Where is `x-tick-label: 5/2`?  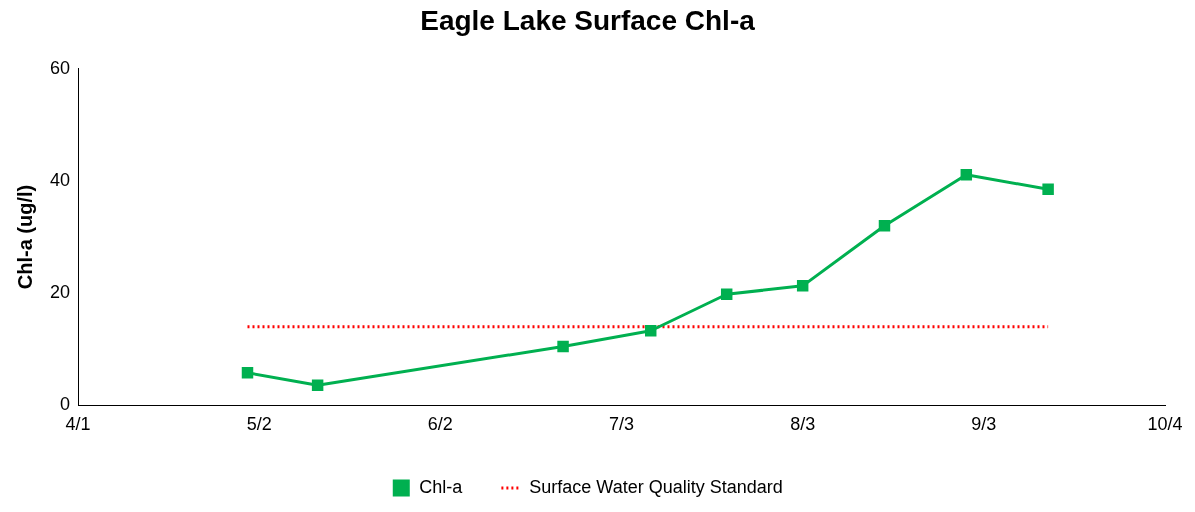
x-tick-label: 5/2 is located at coordinates (259, 424).